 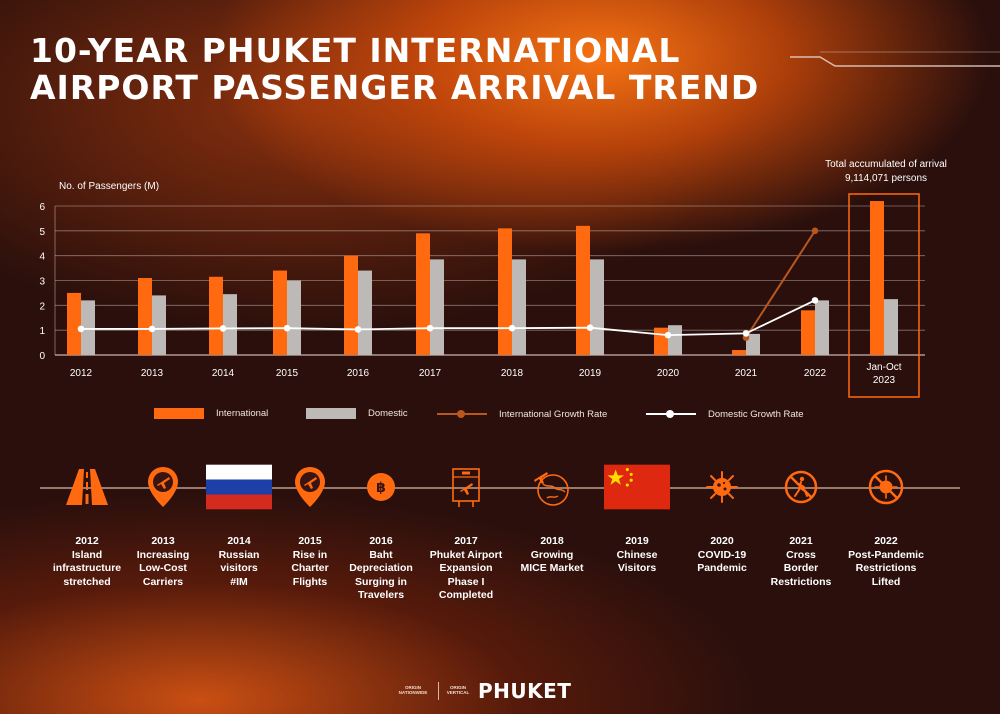 I want to click on event-line: infrastructure, so click(x=87, y=568).